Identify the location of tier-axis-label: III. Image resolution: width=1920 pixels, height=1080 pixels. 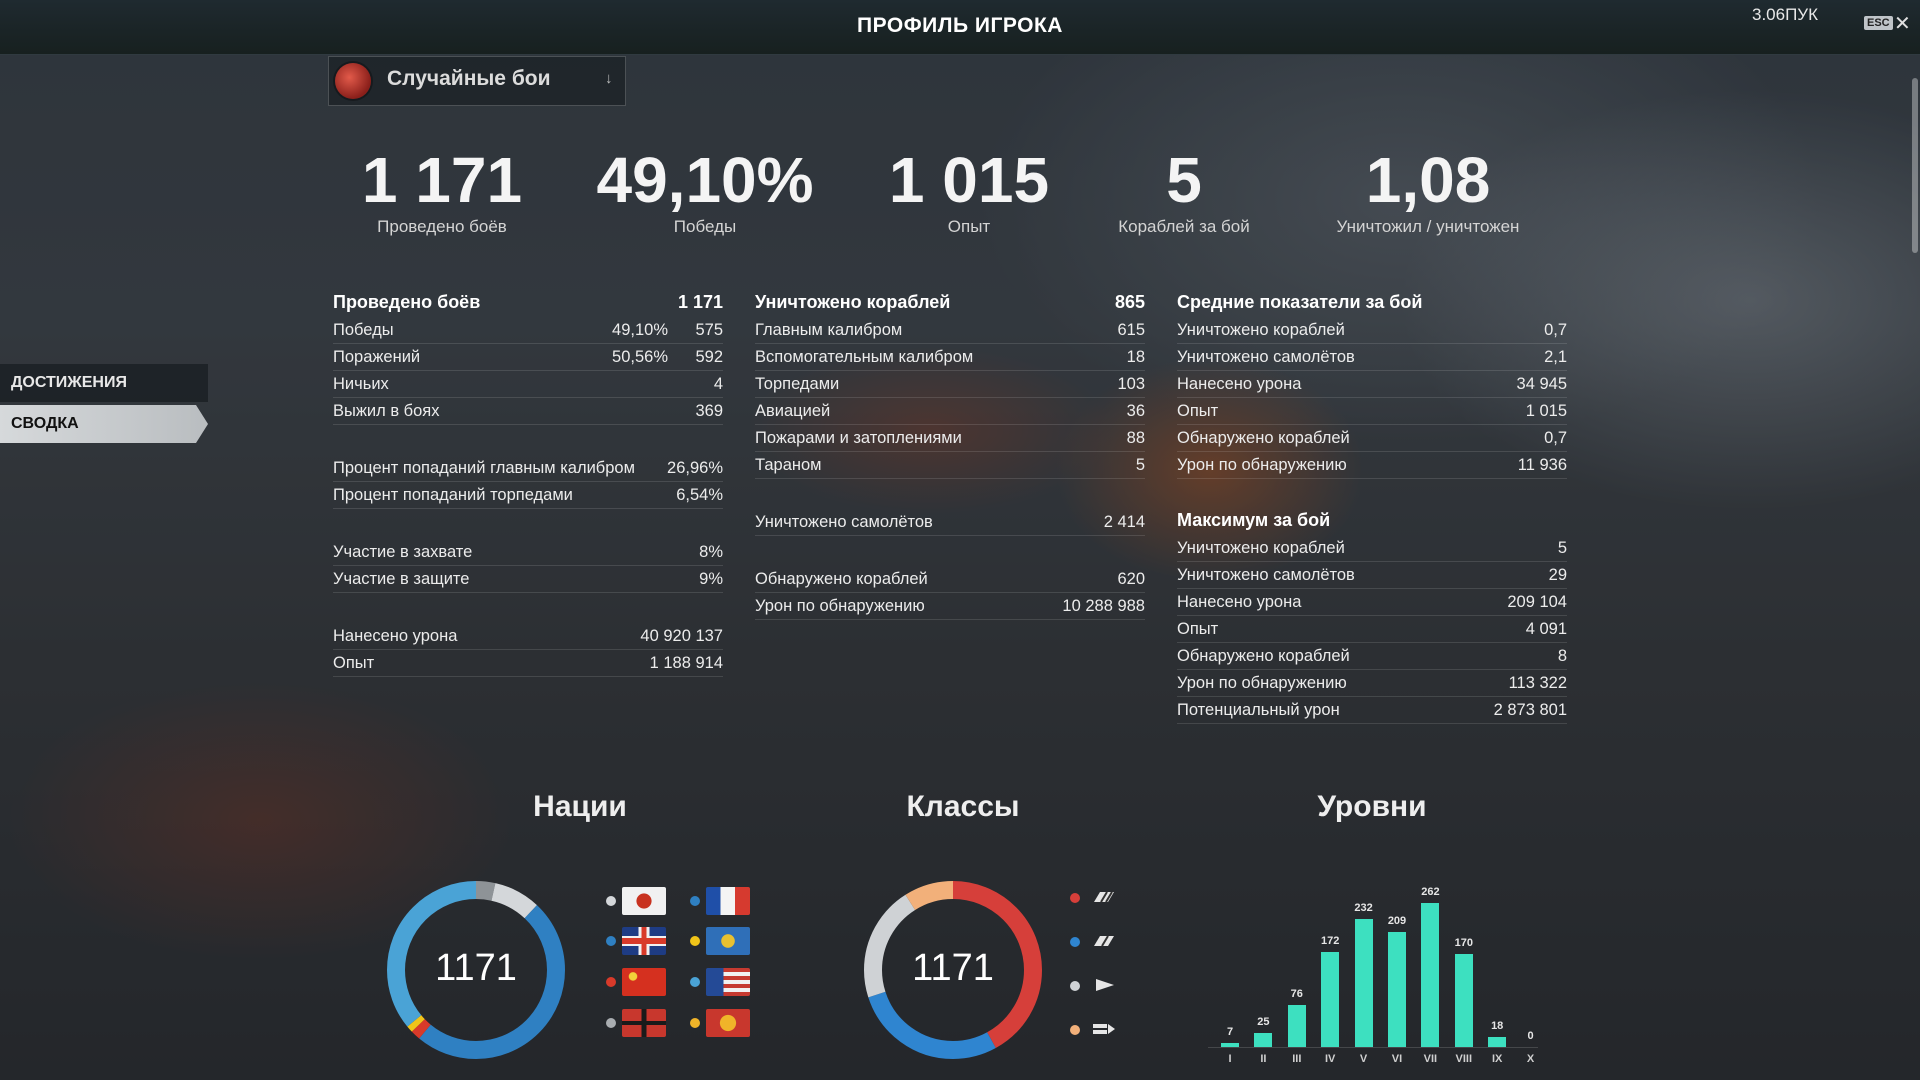
(1297, 1059).